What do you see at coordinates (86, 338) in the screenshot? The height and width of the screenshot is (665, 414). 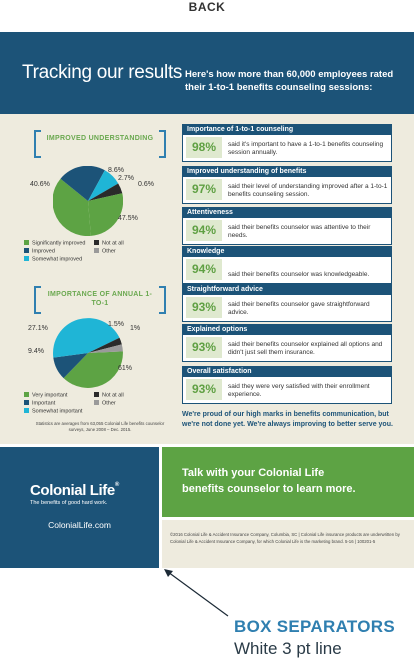 I see `pie-slice-somewhat-important` at bounding box center [86, 338].